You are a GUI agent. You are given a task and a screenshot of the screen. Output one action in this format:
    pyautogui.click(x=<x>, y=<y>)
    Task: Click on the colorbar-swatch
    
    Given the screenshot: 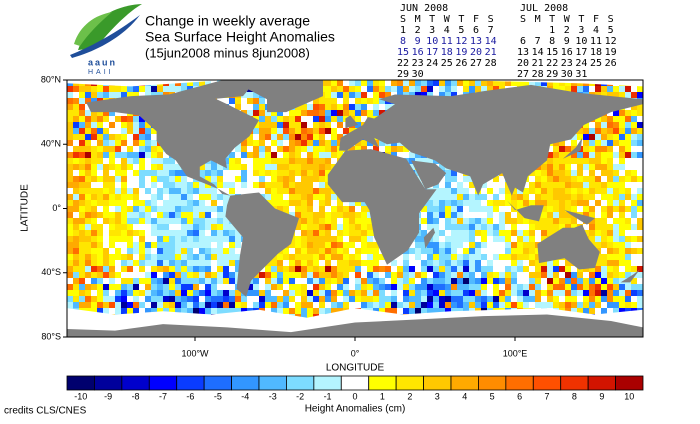 What is the action you would take?
    pyautogui.click(x=300, y=383)
    